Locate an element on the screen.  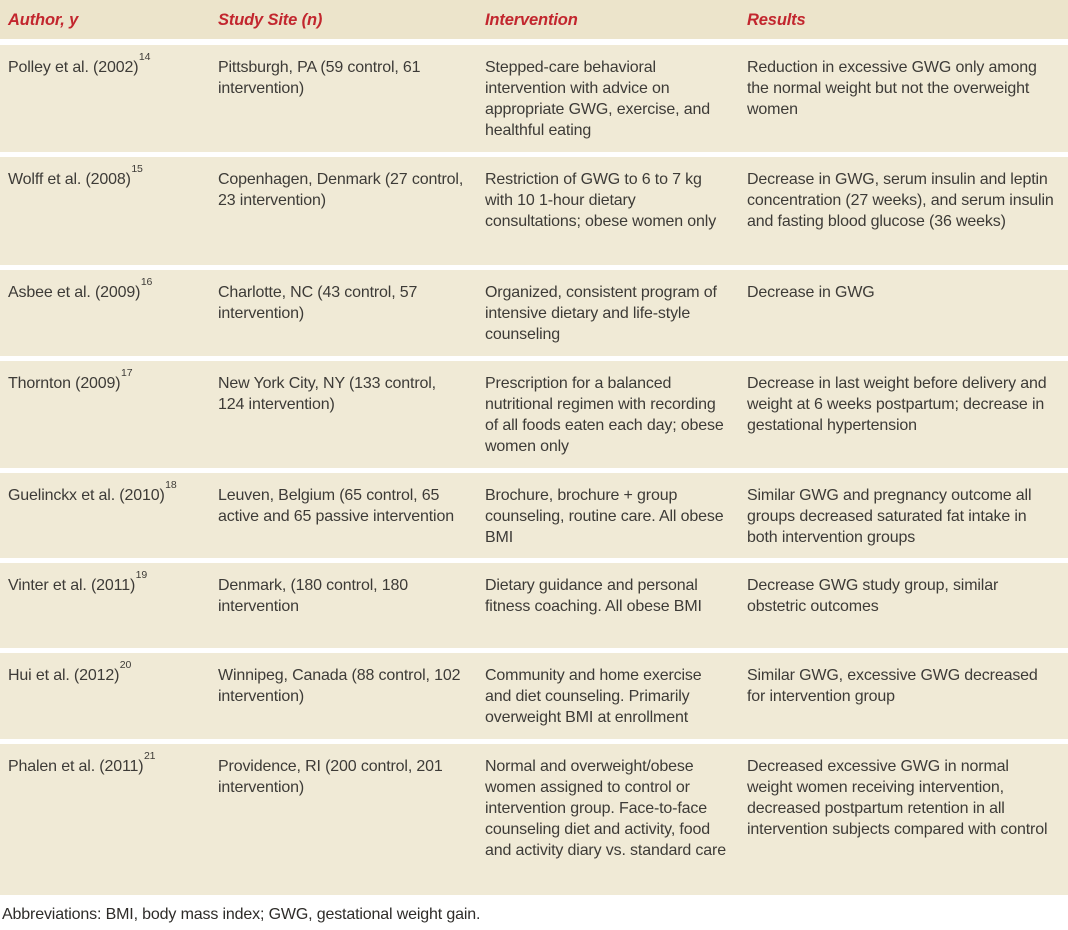
author-cell: Asbee et al. (2009)16 is located at coordinates (105, 313).